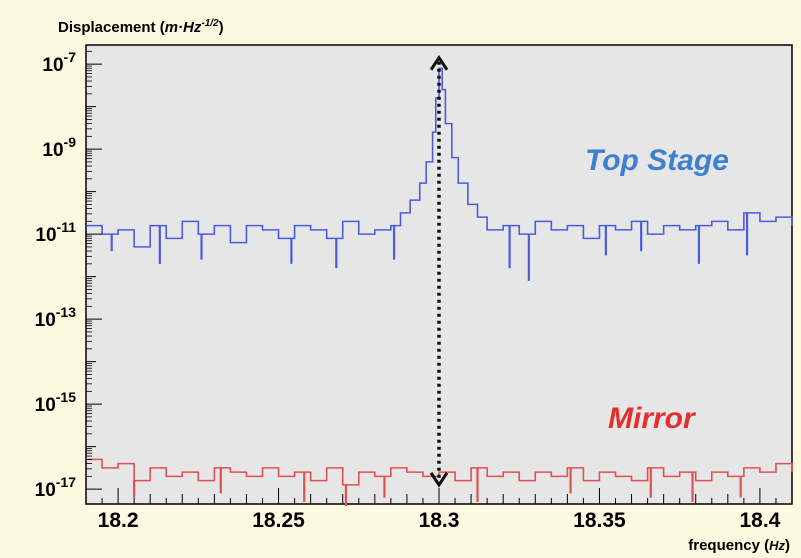 Image resolution: width=801 pixels, height=558 pixels. Describe the element at coordinates (439, 63) in the screenshot. I see `arrow-head-top` at that location.